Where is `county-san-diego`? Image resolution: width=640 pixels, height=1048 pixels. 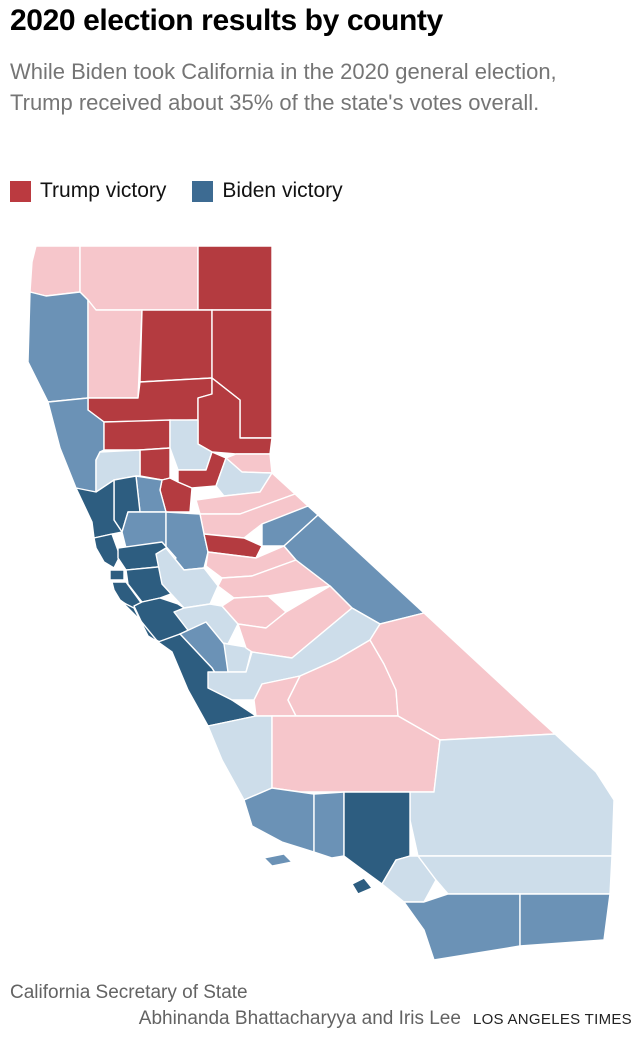
county-san-diego is located at coordinates (462, 927).